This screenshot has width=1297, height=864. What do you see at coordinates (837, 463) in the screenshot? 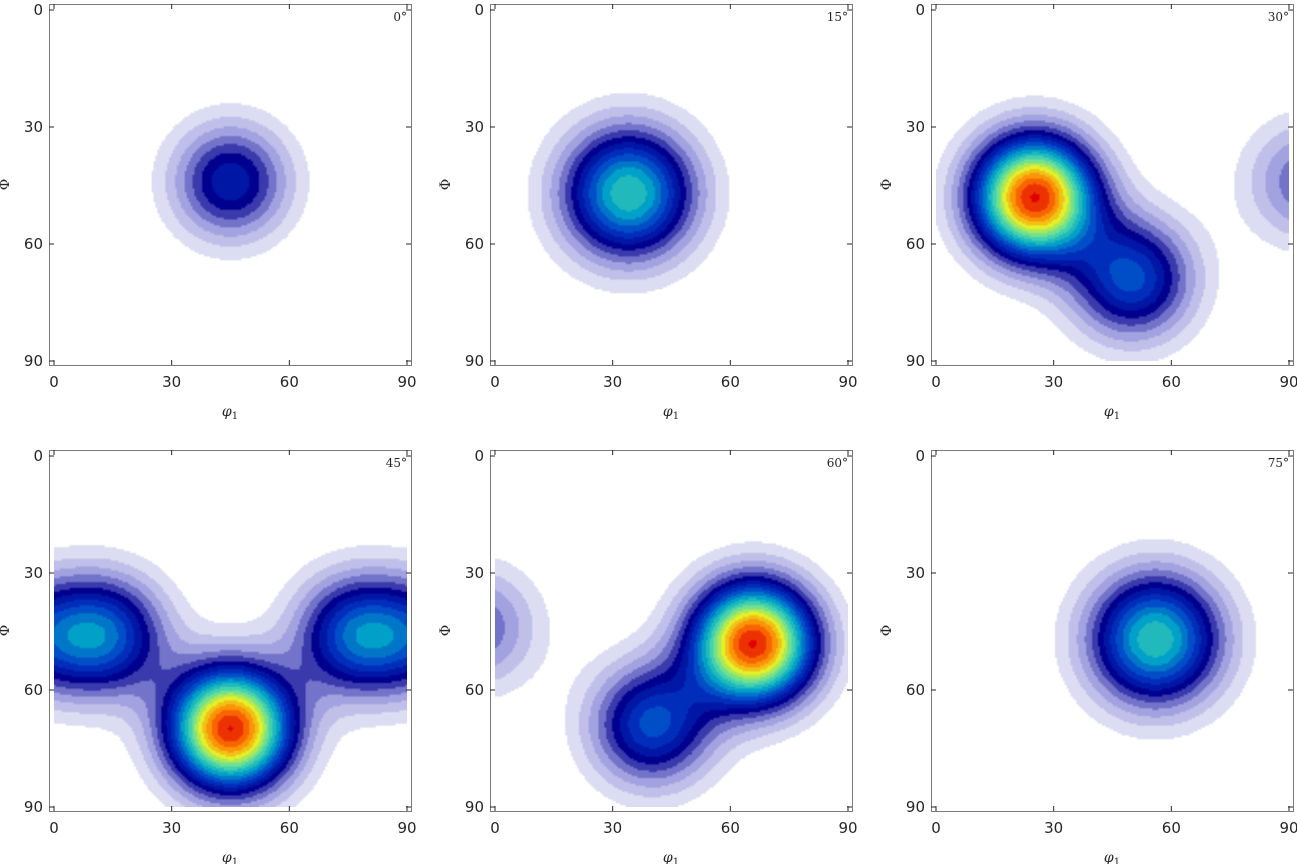
I see `section-label: 60°` at bounding box center [837, 463].